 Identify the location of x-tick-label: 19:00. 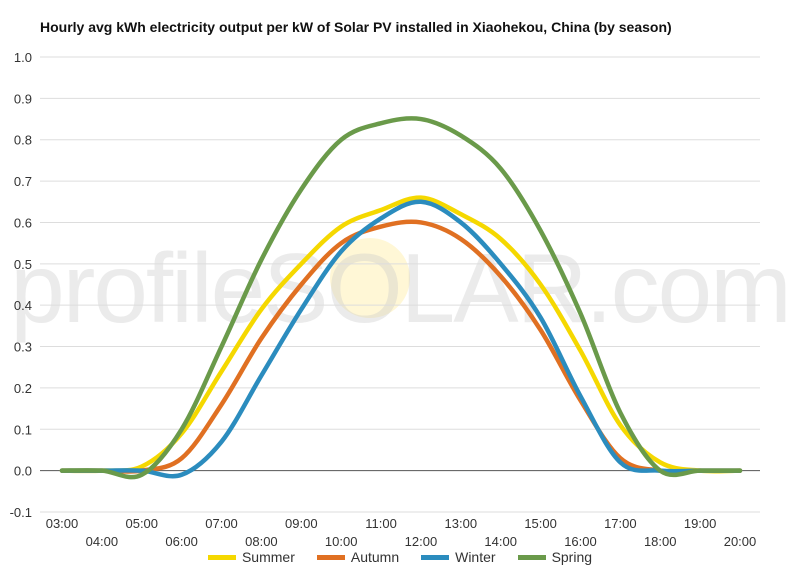
(700, 523).